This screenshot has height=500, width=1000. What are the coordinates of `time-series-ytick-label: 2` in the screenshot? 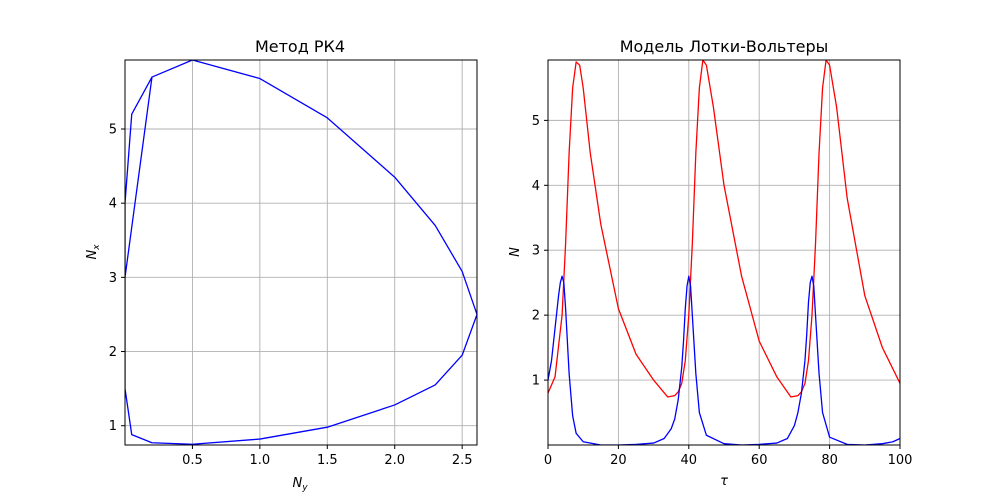 It's located at (536, 316).